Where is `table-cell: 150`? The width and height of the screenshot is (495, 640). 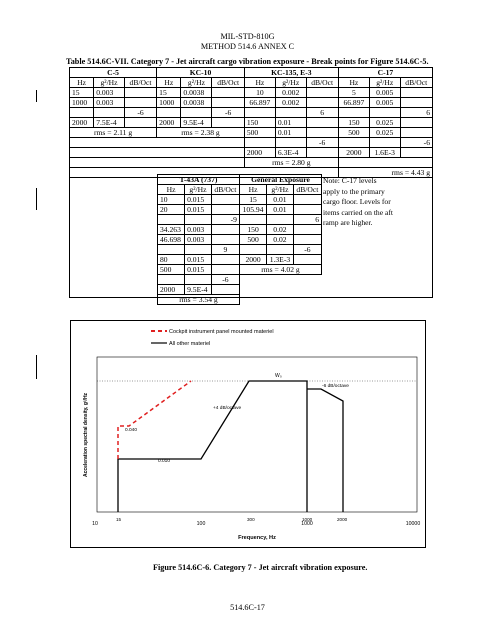 table-cell: 150 is located at coordinates (259, 122).